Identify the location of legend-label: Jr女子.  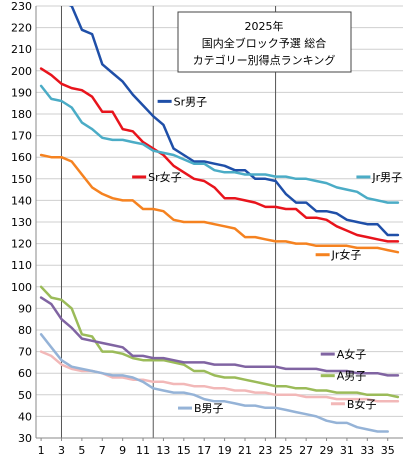
(346, 255).